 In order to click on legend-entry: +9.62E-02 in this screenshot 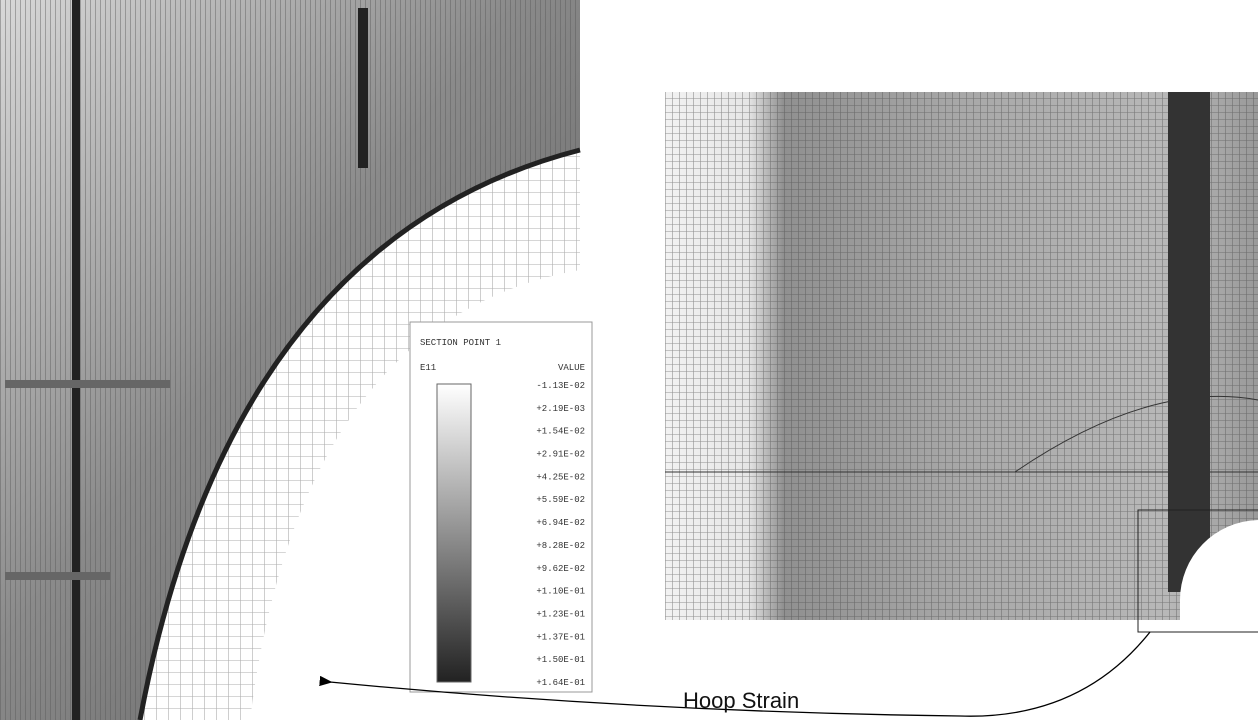, I will do `click(560, 569)`.